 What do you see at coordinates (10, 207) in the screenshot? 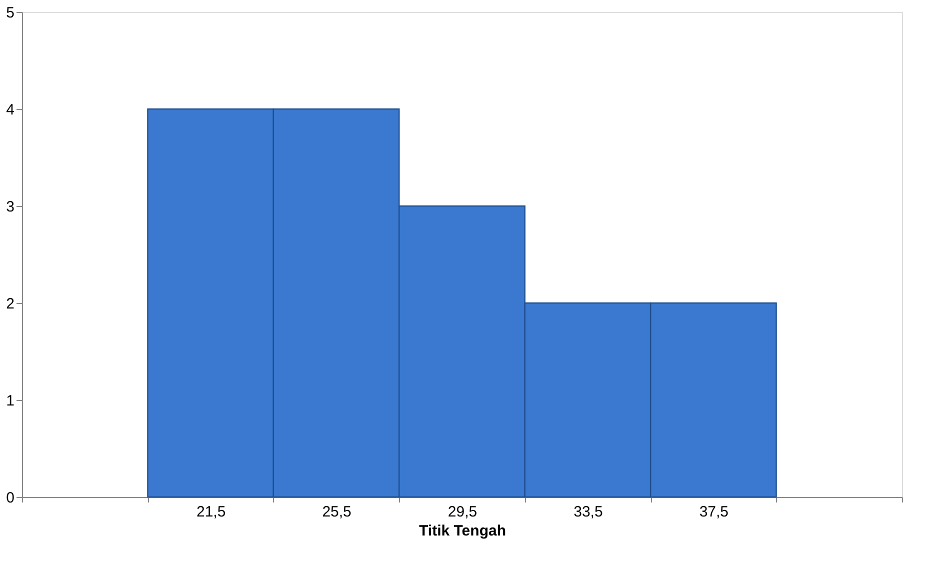
I see `y-tick-label: 3` at bounding box center [10, 207].